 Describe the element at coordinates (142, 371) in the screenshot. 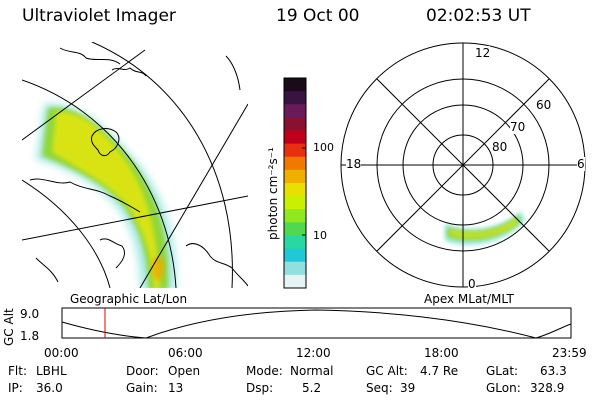

I see `door-label: Door:` at that location.